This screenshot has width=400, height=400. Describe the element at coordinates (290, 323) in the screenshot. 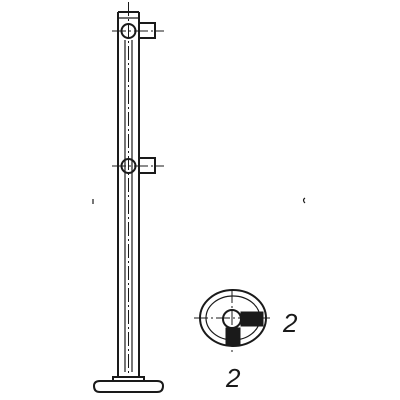

I see `dimension-label-side: 2` at that location.